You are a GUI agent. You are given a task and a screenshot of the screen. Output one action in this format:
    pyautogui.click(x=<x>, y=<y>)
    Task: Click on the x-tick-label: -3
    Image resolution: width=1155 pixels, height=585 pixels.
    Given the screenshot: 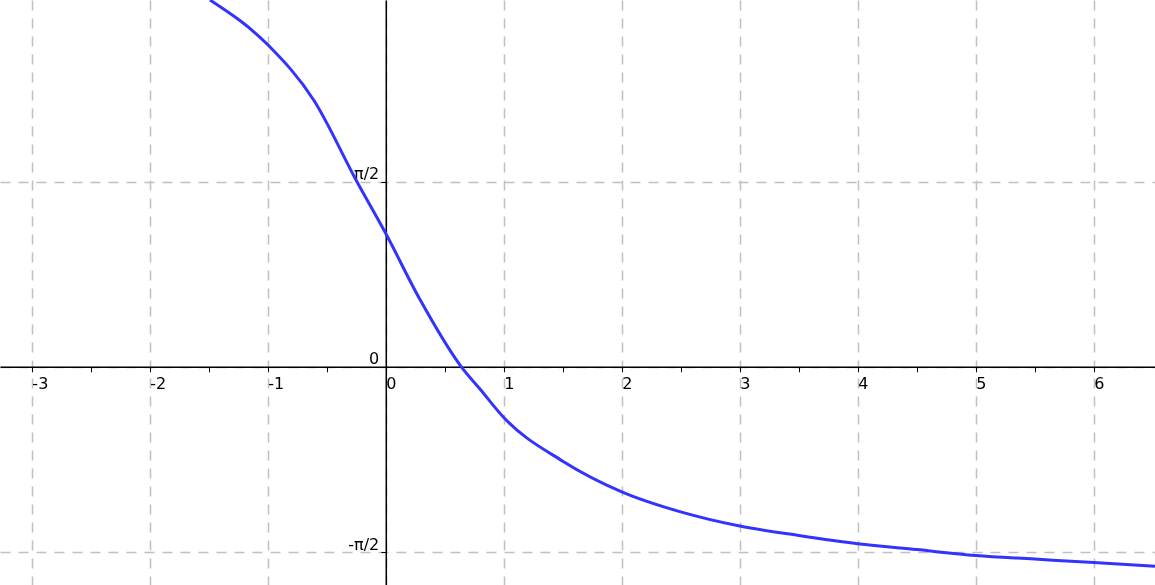 What is the action you would take?
    pyautogui.click(x=40, y=384)
    